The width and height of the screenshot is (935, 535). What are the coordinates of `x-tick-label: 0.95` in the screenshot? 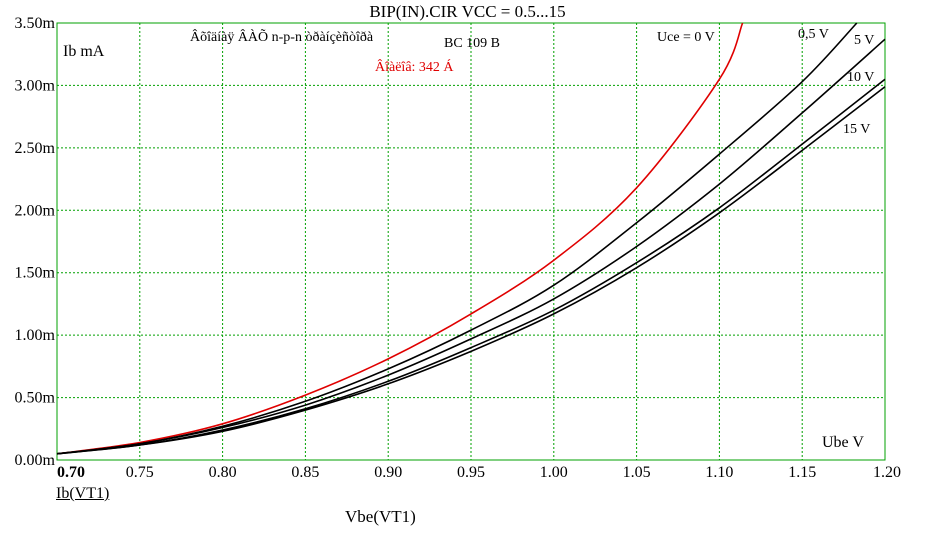 It's located at (471, 472).